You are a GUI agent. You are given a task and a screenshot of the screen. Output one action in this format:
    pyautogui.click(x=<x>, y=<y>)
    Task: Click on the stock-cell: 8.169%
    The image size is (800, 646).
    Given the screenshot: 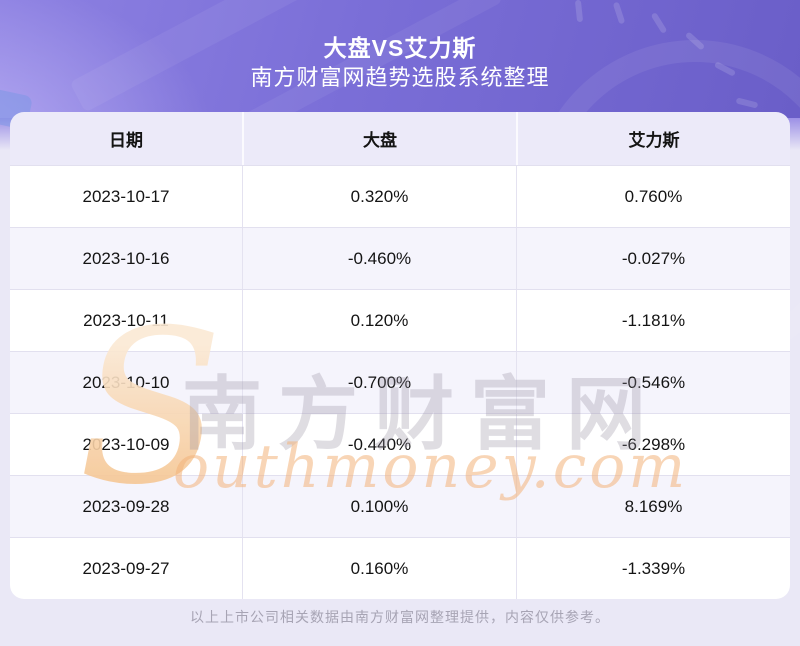 What is the action you would take?
    pyautogui.click(x=653, y=506)
    